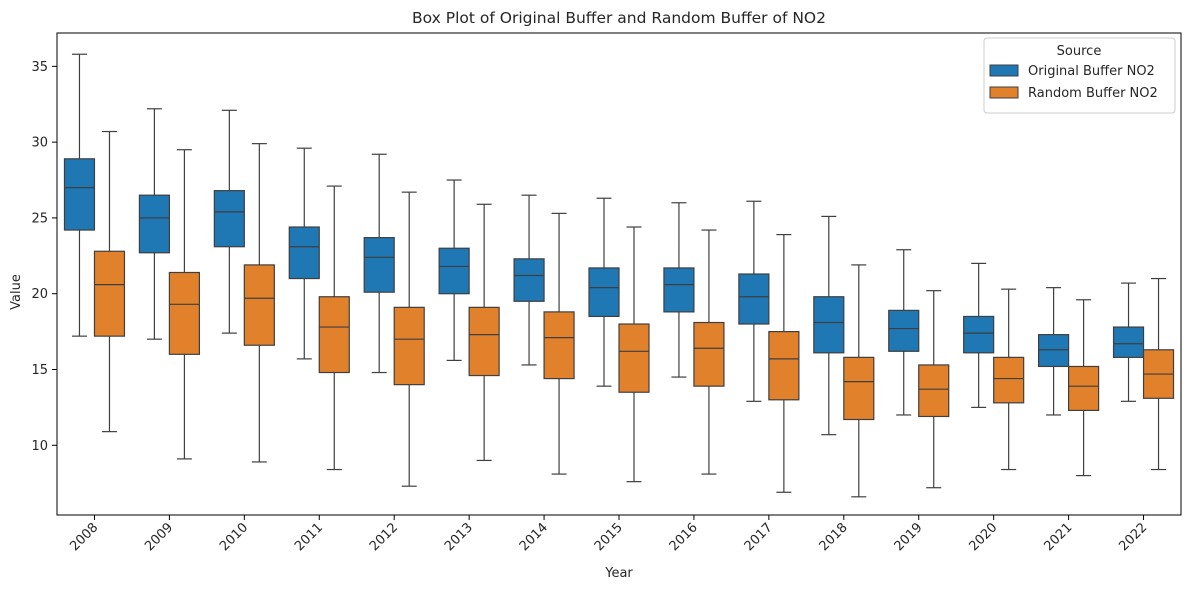  I want to click on box-random-2013, so click(484, 332).